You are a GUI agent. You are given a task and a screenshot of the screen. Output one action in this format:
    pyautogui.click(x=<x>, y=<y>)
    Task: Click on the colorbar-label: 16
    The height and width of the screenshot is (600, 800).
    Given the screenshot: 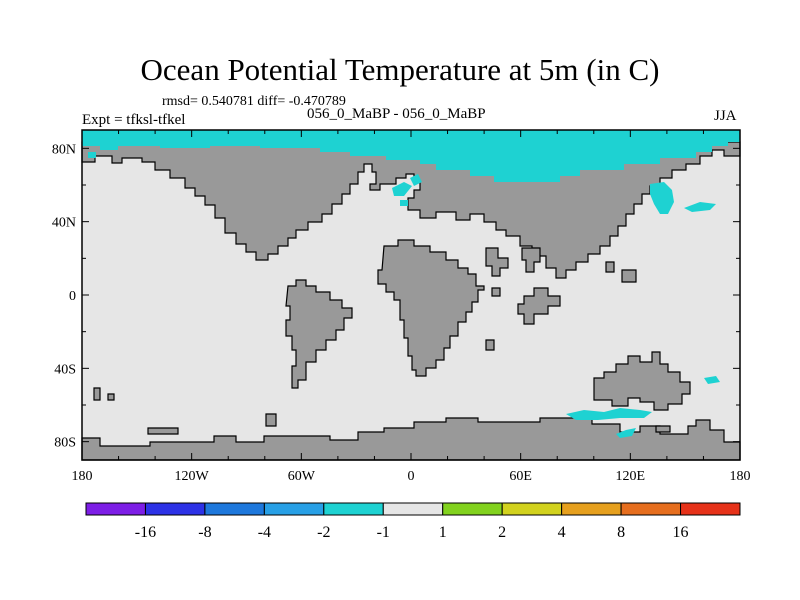 What is the action you would take?
    pyautogui.click(x=681, y=532)
    